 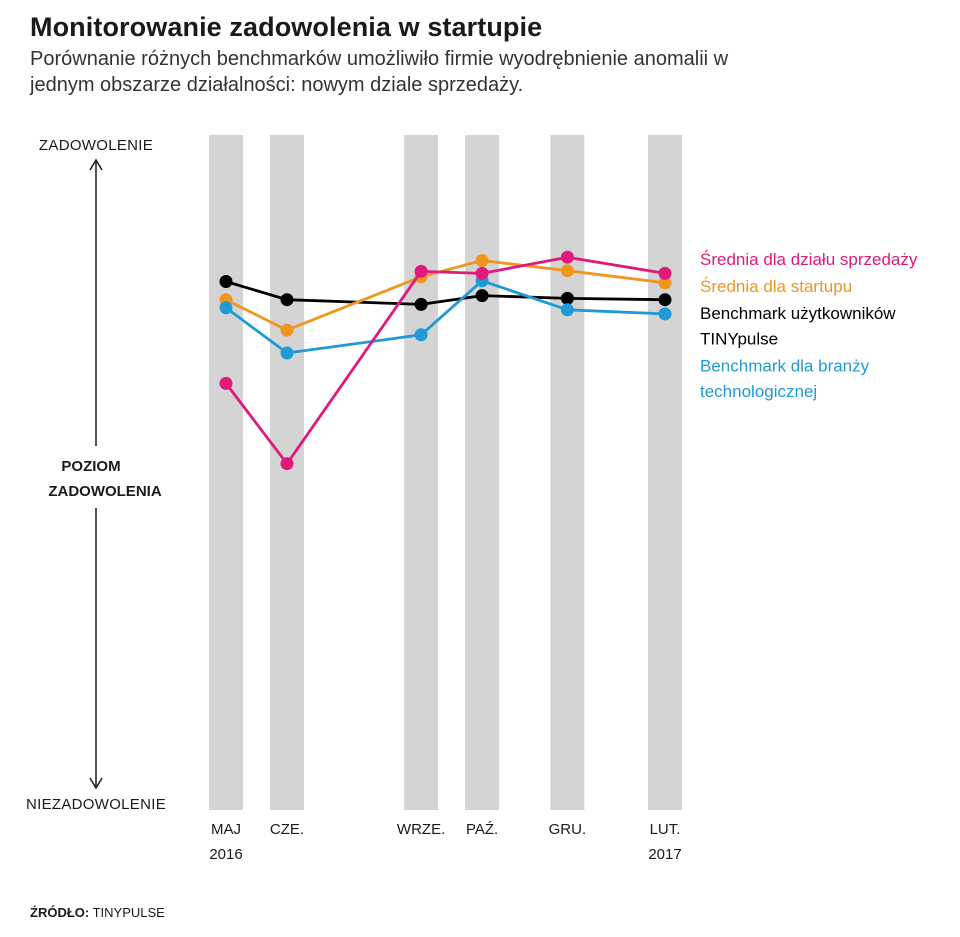 What do you see at coordinates (90, 466) in the screenshot?
I see `y-axis-title-line-1: POZIOM` at bounding box center [90, 466].